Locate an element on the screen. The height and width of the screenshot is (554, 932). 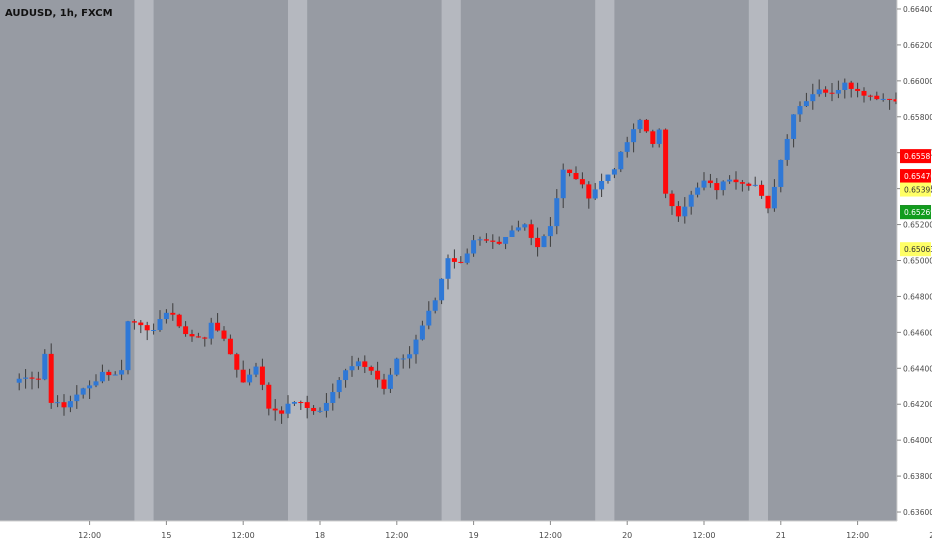
time-axis is located at coordinates (466, 535).